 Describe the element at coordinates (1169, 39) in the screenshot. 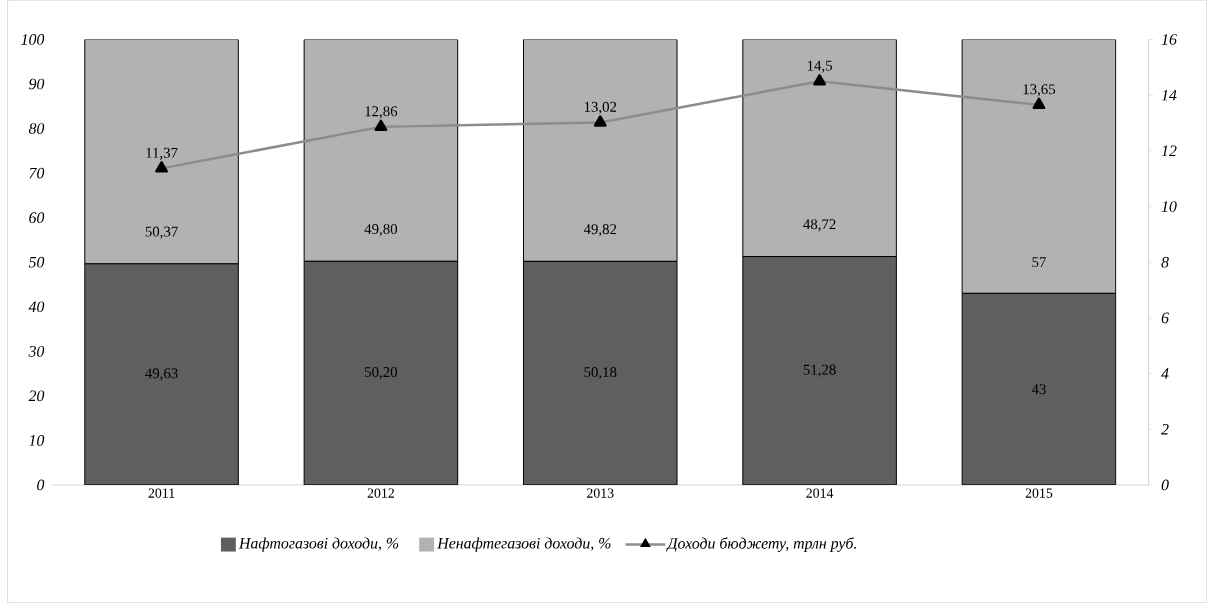

I see `y2-tick-label: 16` at that location.